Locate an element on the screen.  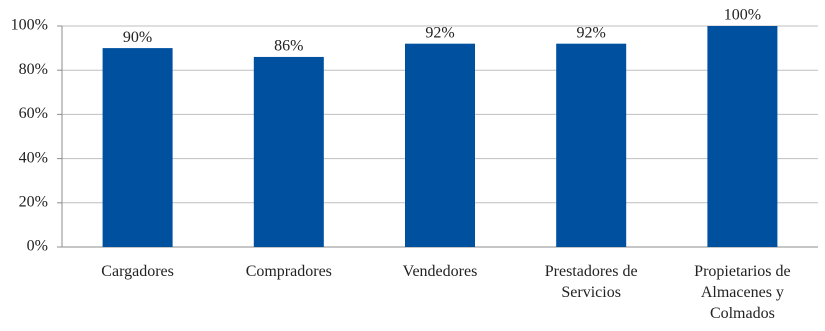
x-tick-label: Cargadores is located at coordinates (137, 271).